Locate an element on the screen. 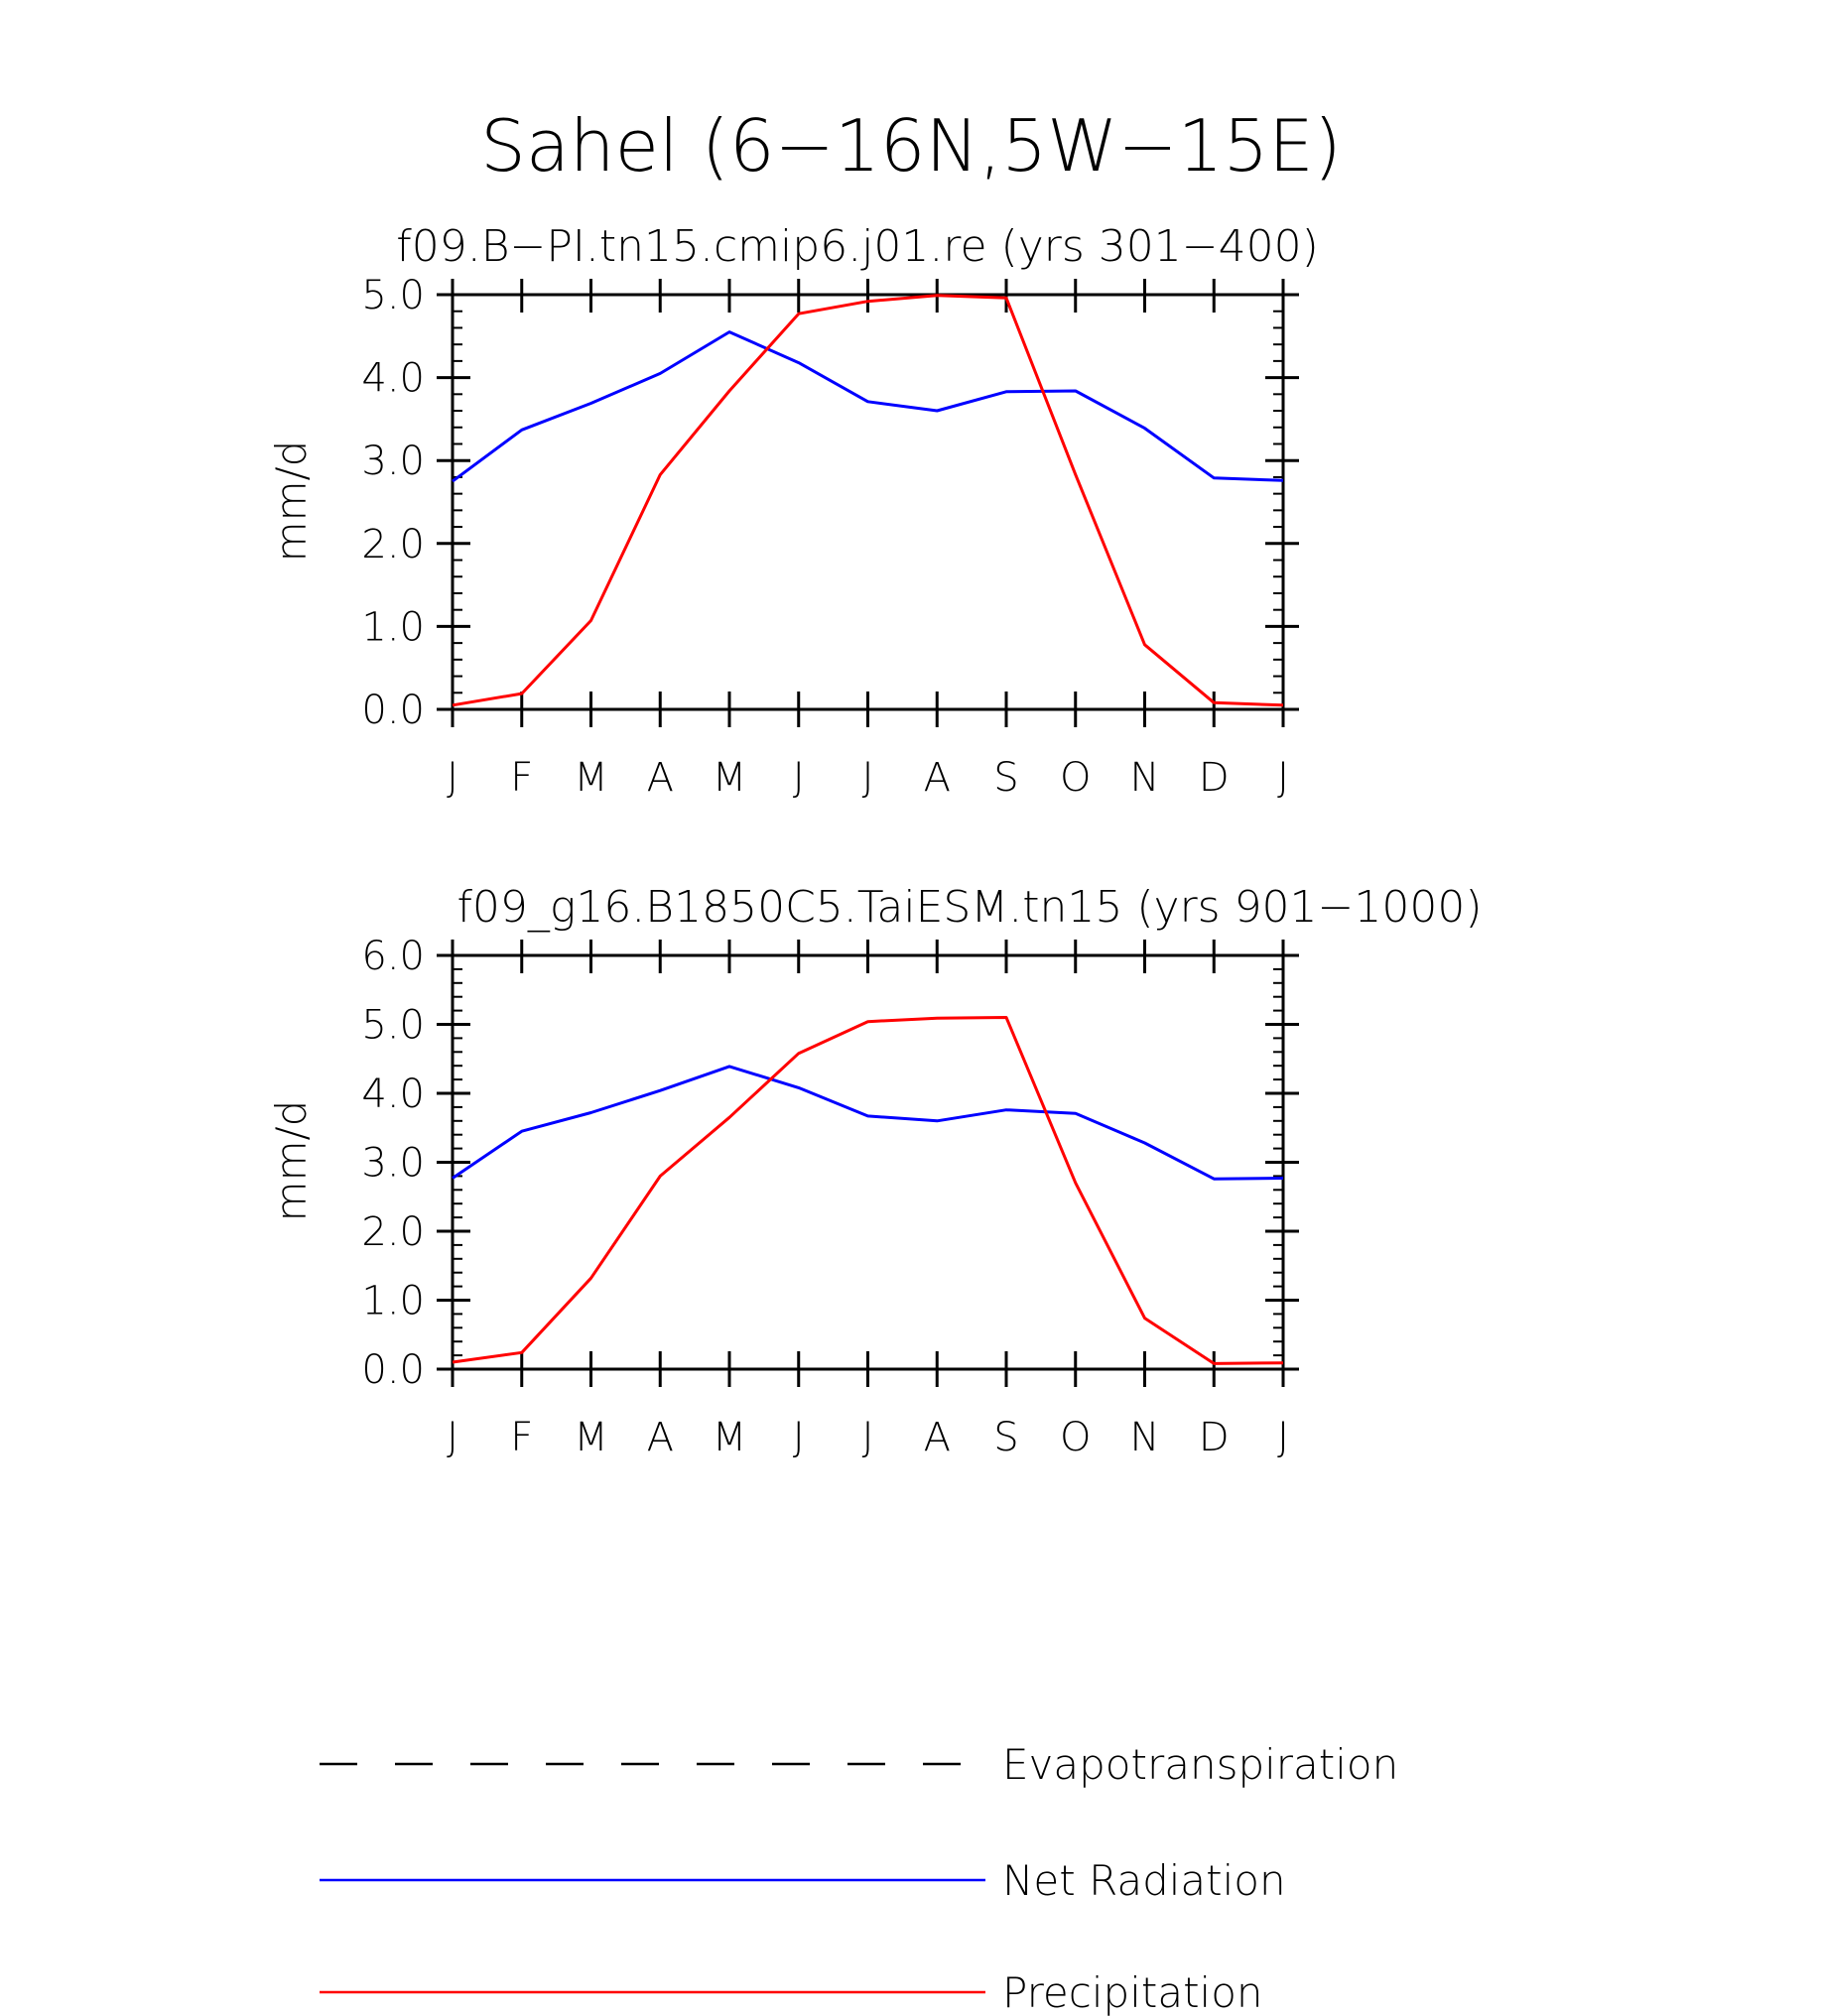  panel-top-x-tick-label: O is located at coordinates (1075, 778).